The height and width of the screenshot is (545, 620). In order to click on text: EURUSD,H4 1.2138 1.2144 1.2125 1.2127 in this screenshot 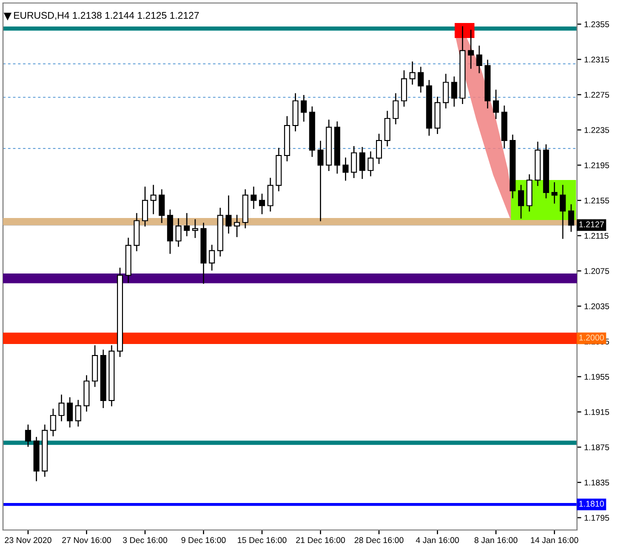, I will do `click(106, 16)`.